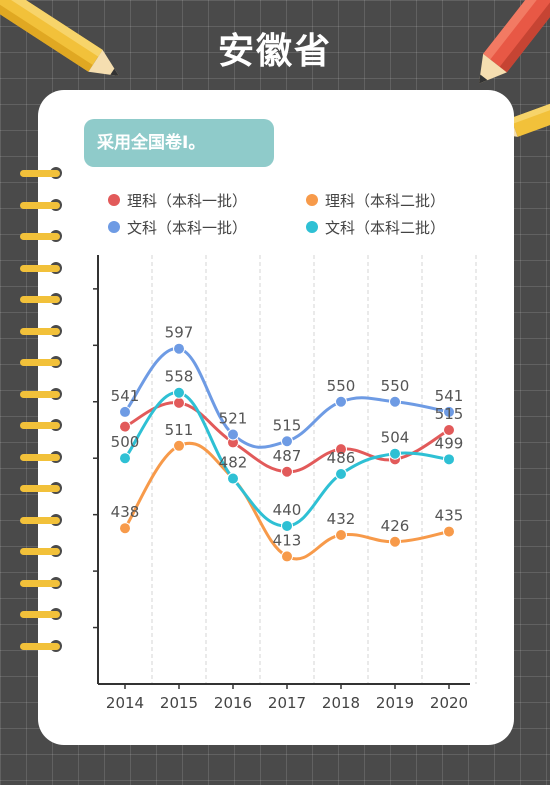  I want to click on x-tick-label: 2016, so click(233, 703).